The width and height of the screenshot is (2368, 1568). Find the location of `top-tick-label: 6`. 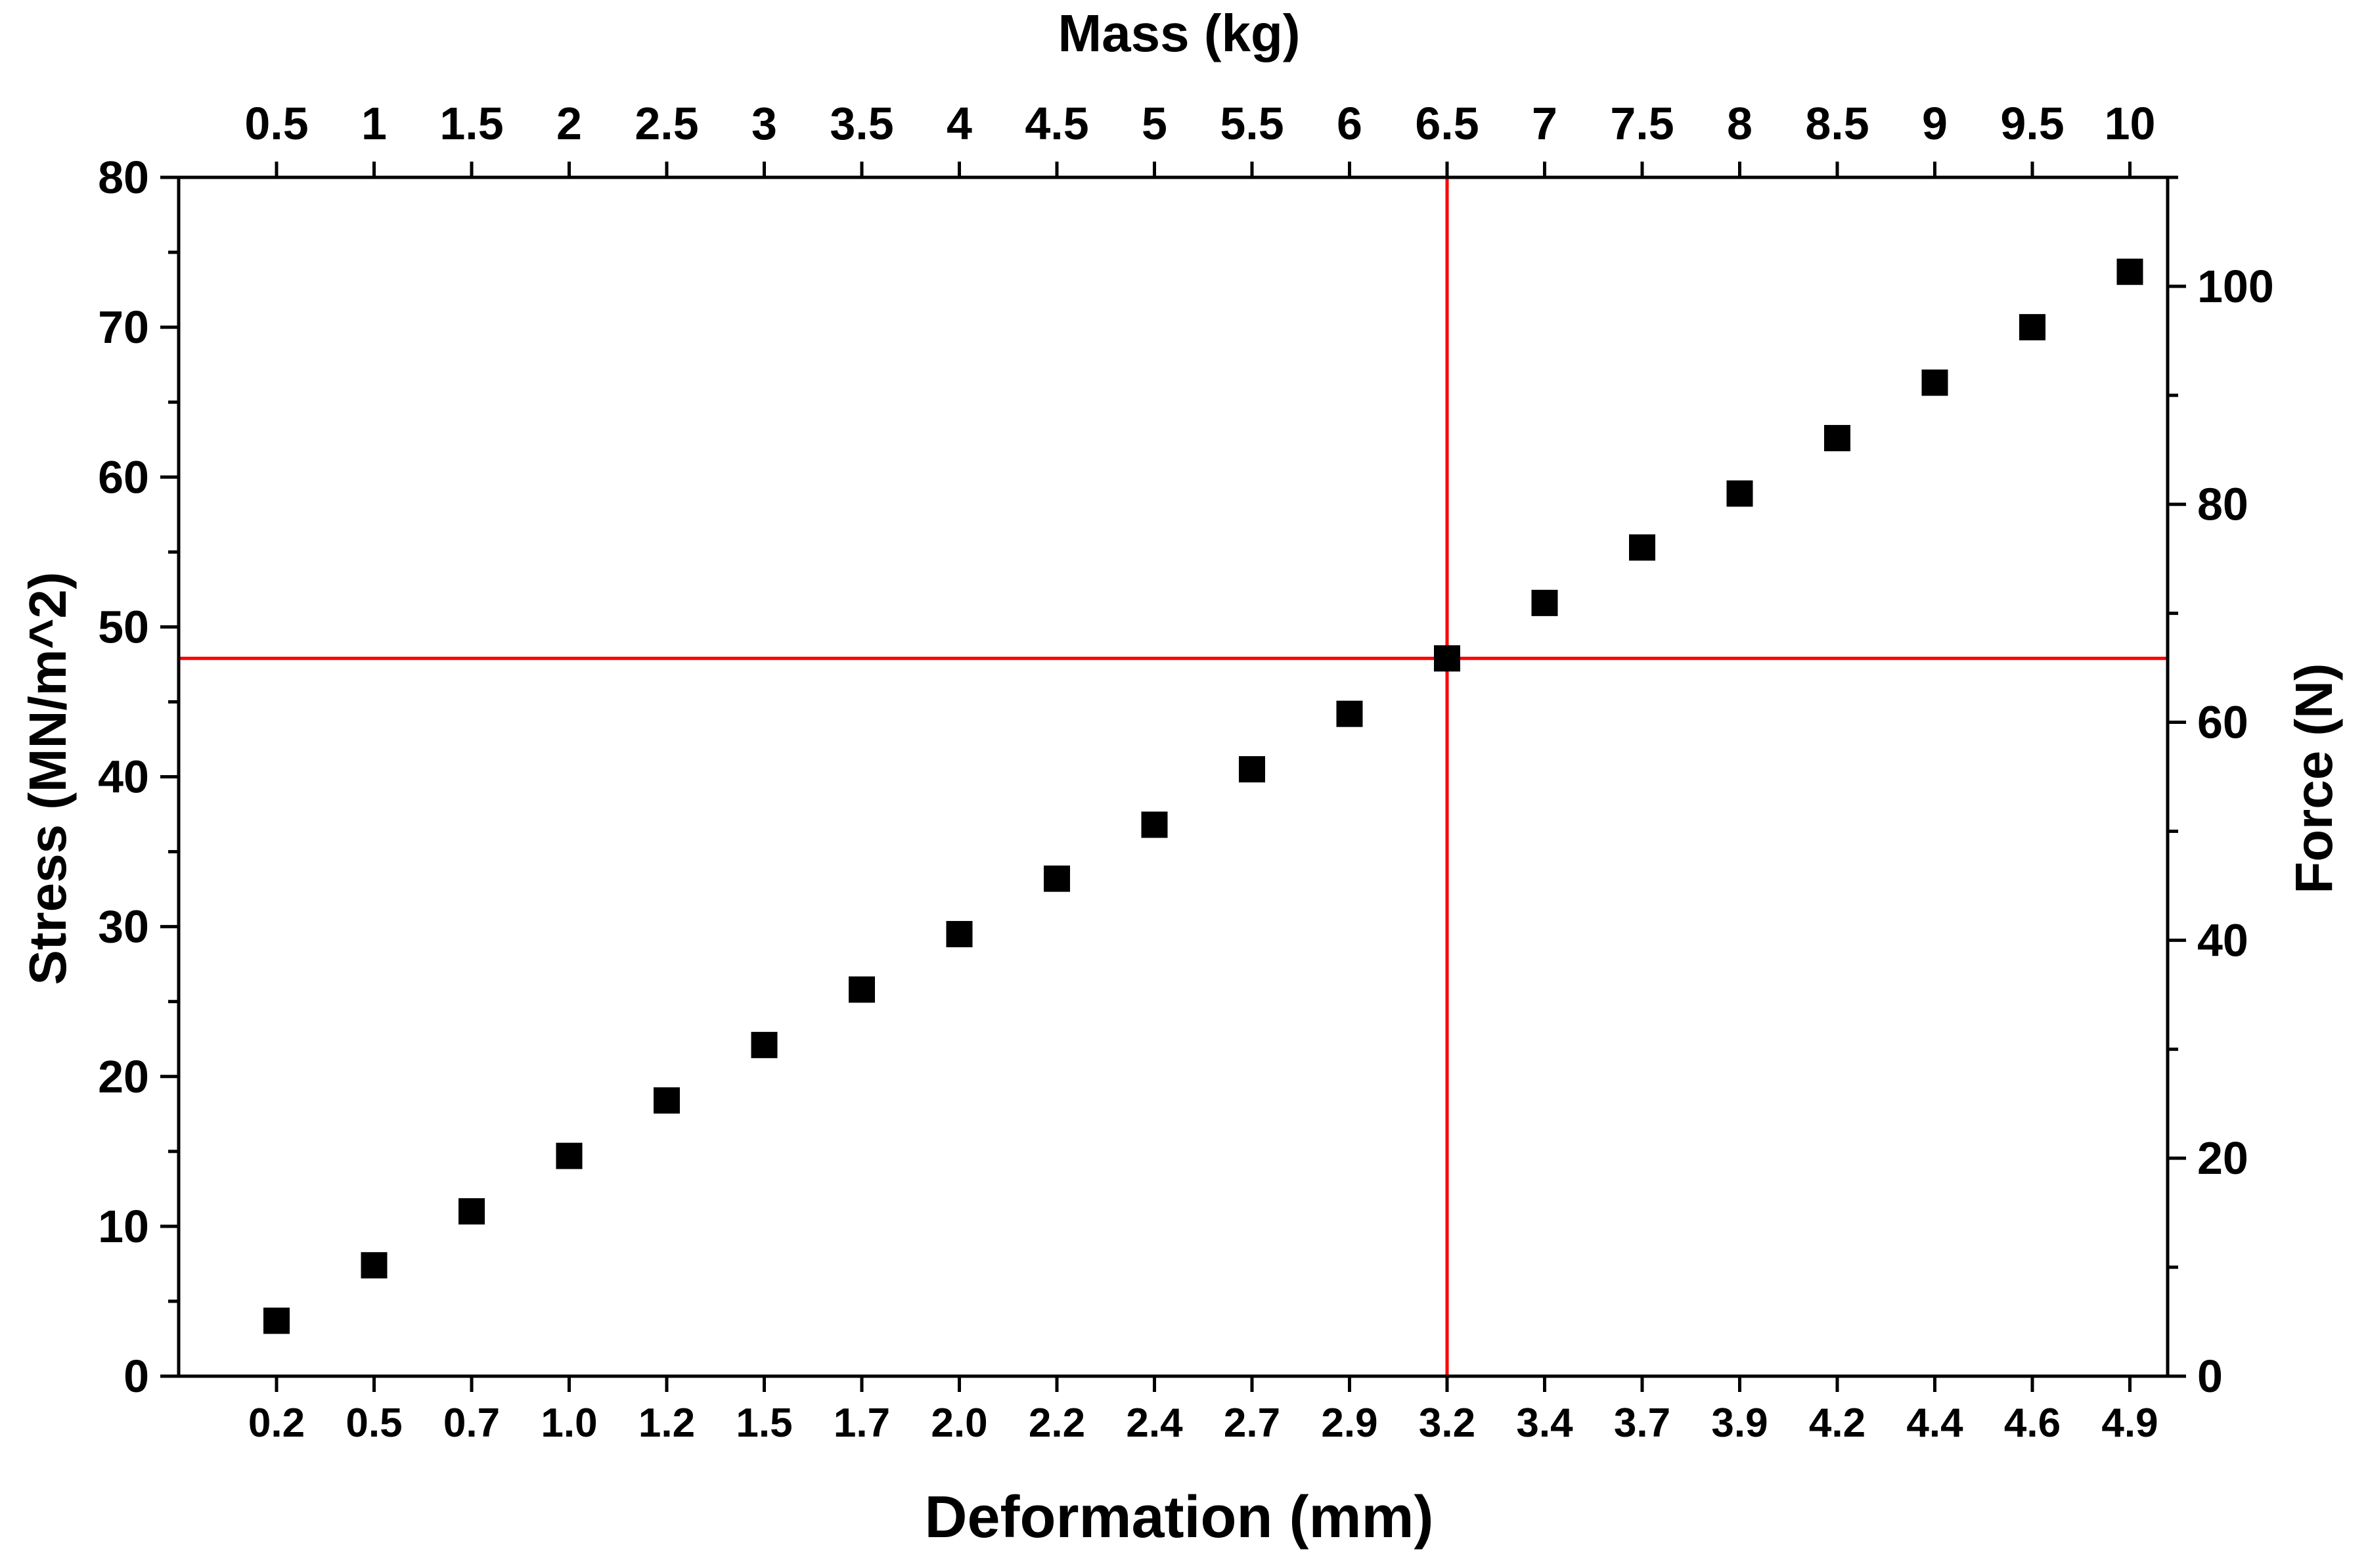

top-tick-label: 6 is located at coordinates (1349, 123).